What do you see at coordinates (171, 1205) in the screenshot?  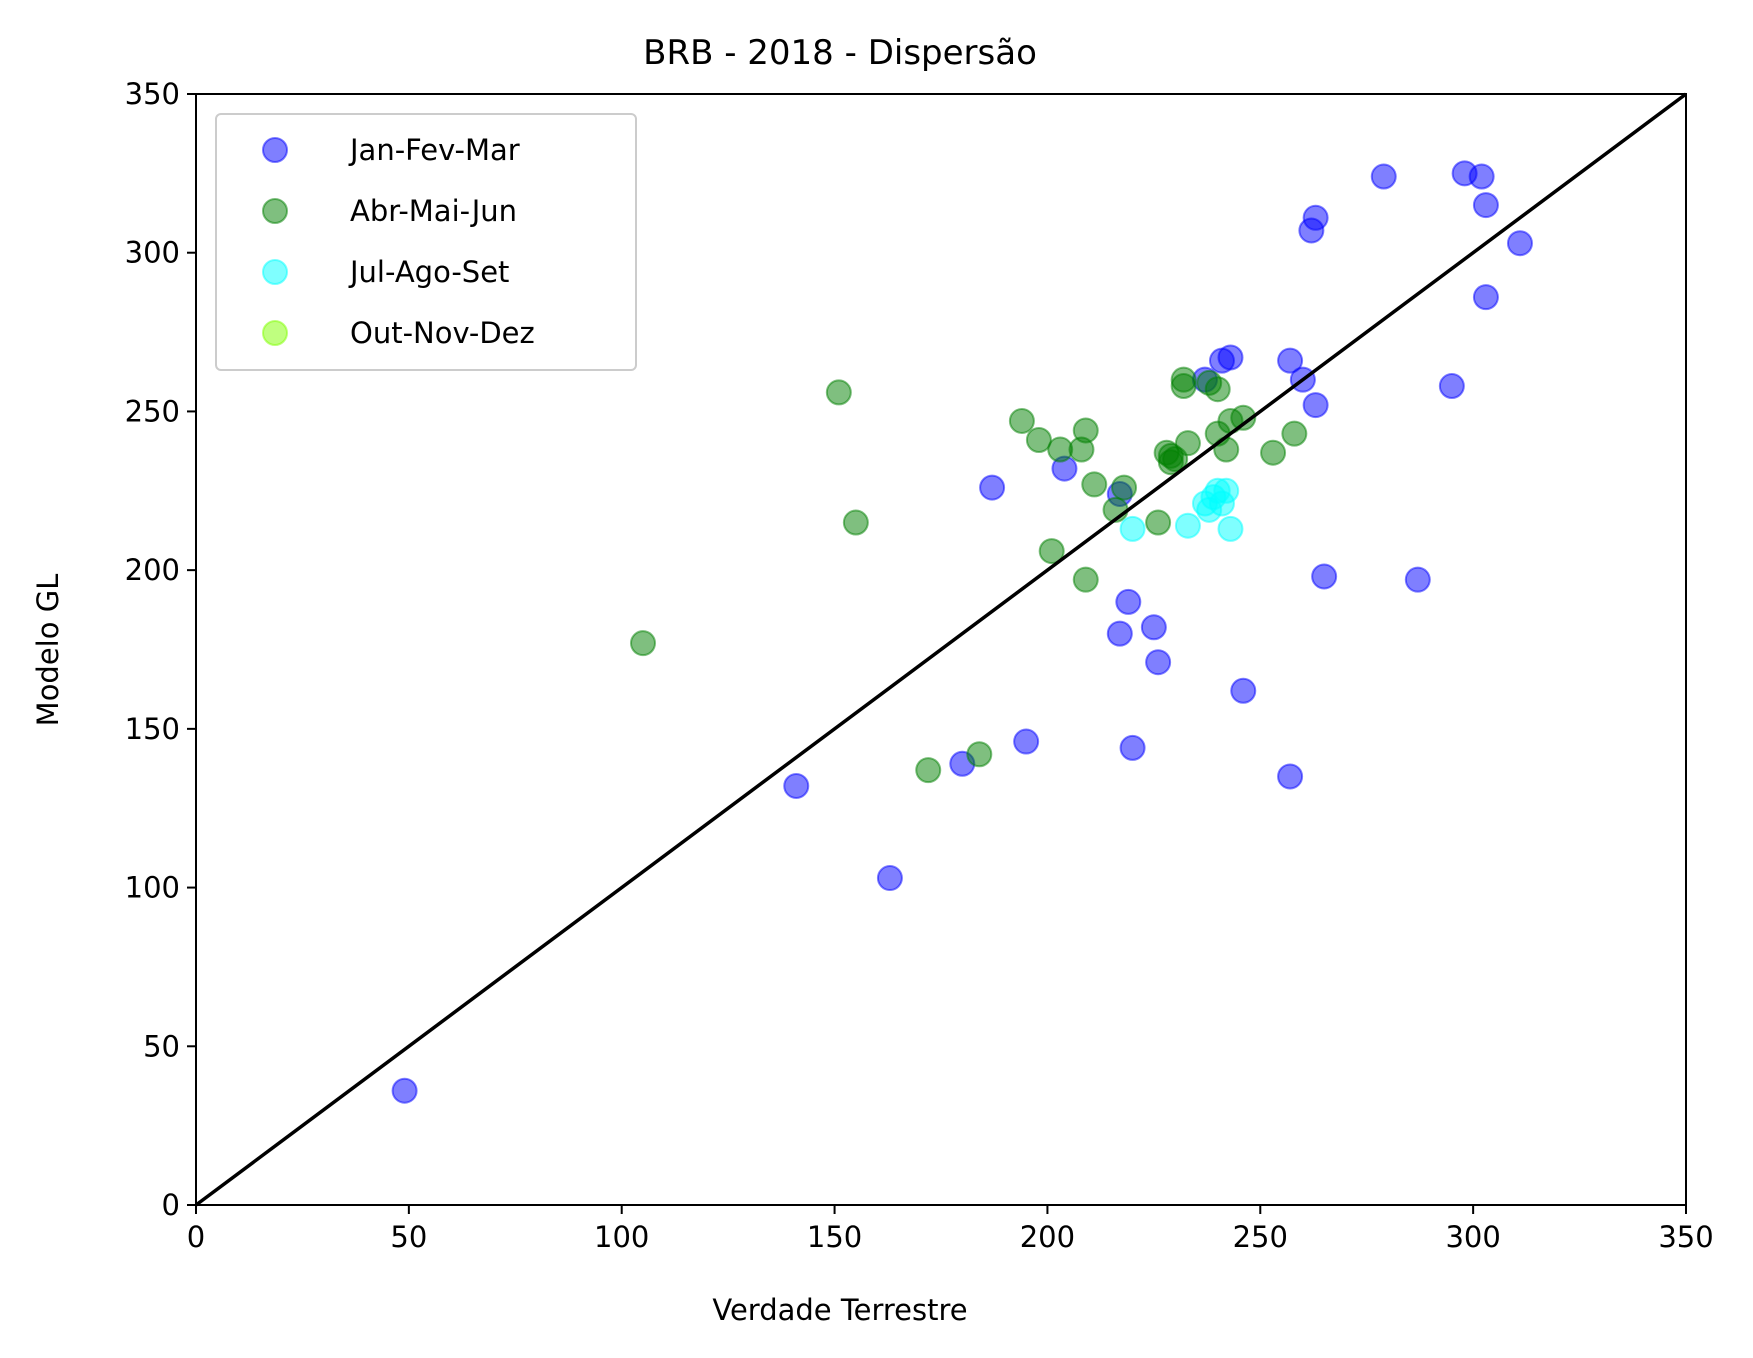 I see `y-tick-label-0: 0` at bounding box center [171, 1205].